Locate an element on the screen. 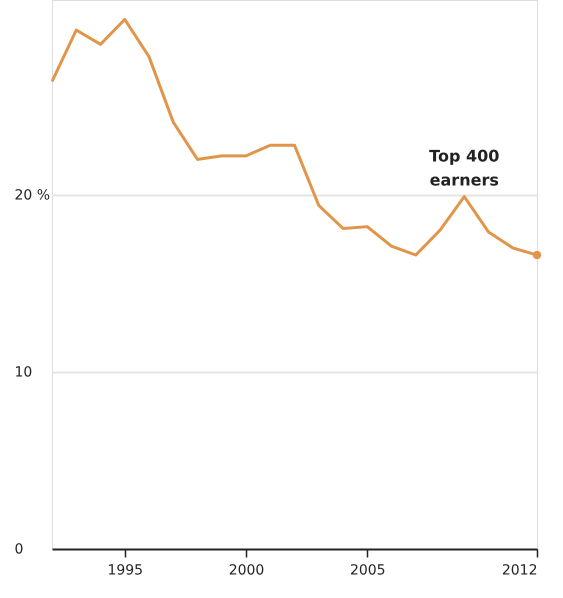  y-tick-label: 20 % is located at coordinates (32, 195).